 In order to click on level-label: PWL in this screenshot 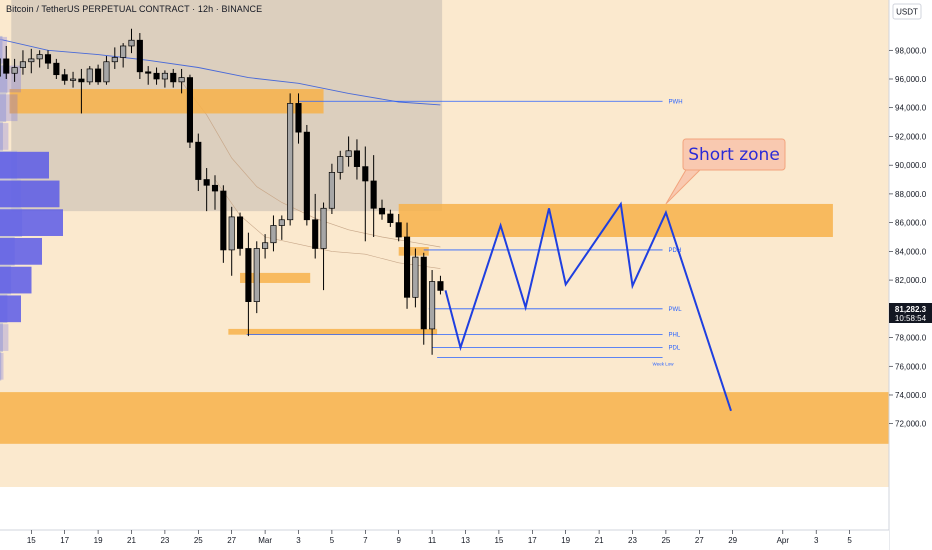, I will do `click(676, 310)`.